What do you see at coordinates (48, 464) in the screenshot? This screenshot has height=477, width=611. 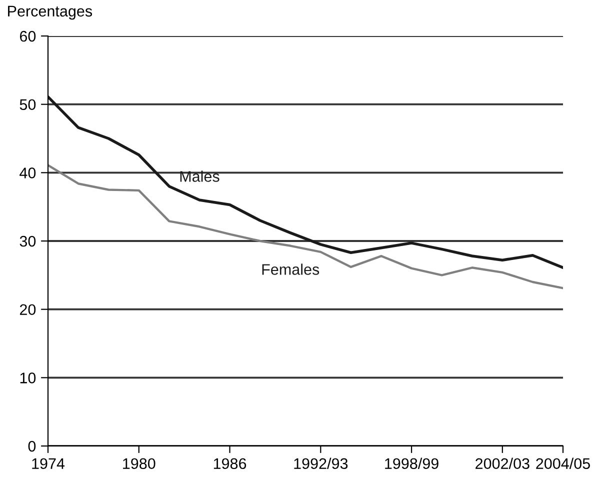 I see `x-tick-label: 1974` at bounding box center [48, 464].